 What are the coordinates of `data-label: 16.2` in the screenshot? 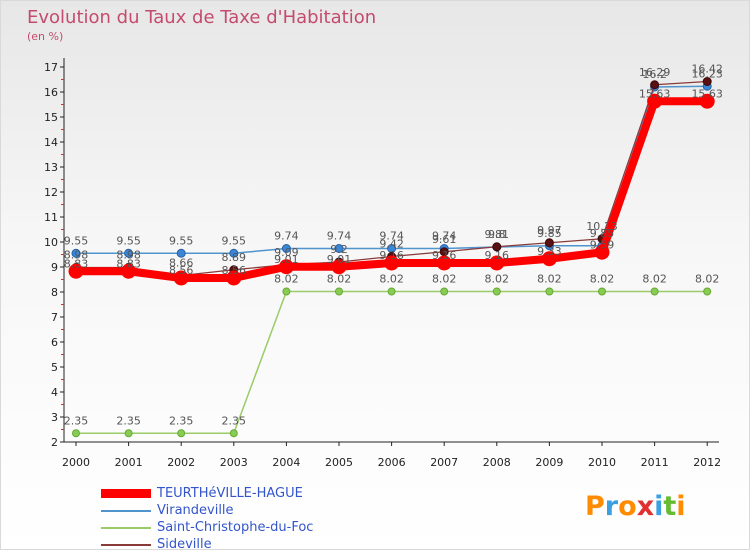 It's located at (654, 74).